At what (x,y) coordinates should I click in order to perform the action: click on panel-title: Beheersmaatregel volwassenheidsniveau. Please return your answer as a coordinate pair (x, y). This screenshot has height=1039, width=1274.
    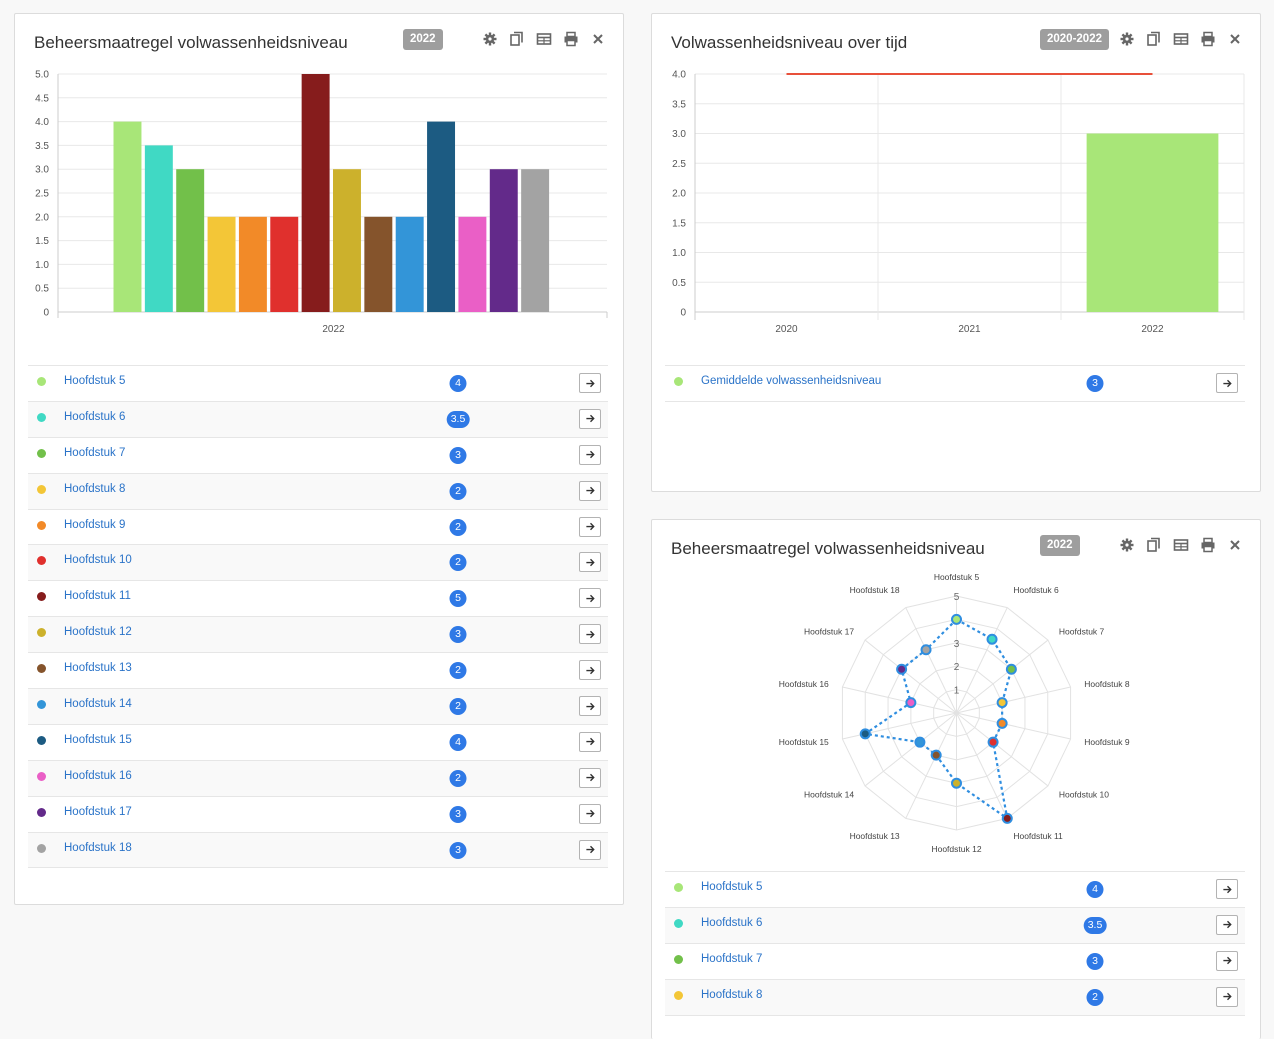
    Looking at the image, I should click on (191, 42).